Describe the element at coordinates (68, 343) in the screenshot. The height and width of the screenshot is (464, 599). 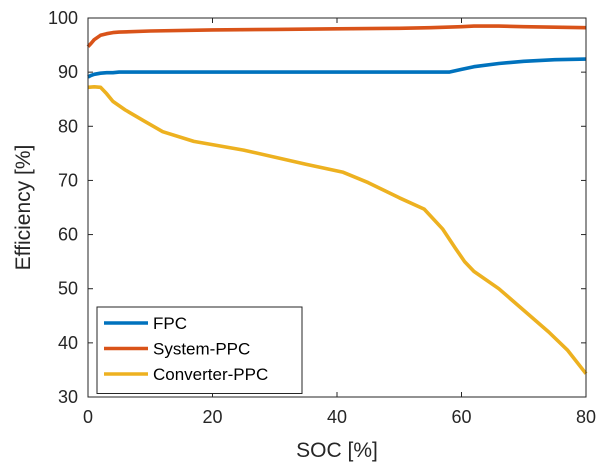
I see `y-tick-label: 40` at that location.